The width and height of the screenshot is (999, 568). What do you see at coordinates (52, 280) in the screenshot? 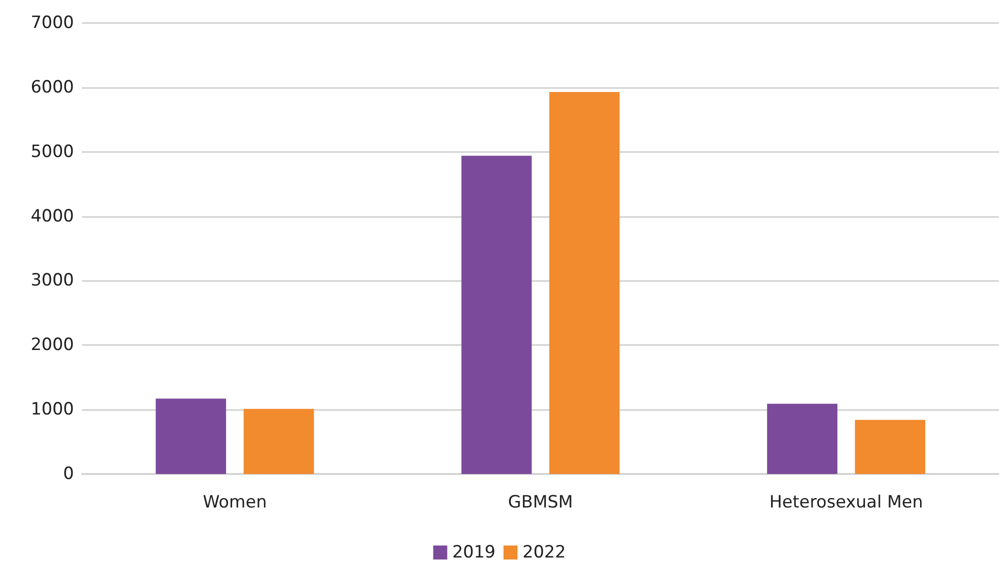
I see `y-tick-label: 3000` at bounding box center [52, 280].